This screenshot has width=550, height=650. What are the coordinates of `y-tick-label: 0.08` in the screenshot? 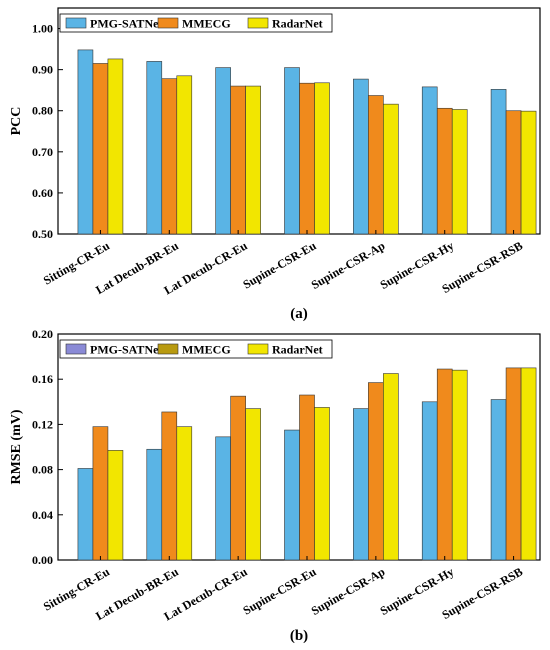 It's located at (42, 470).